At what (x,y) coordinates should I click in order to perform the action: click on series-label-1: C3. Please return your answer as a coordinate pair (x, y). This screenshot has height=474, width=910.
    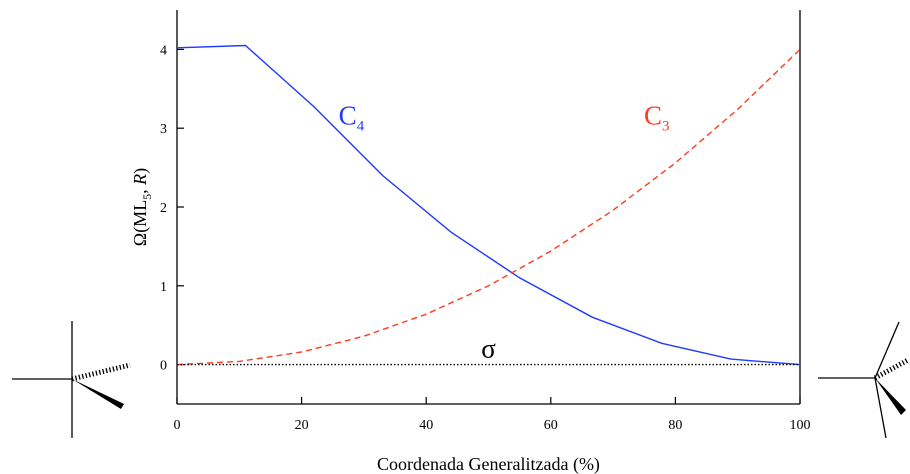
    Looking at the image, I should click on (657, 117).